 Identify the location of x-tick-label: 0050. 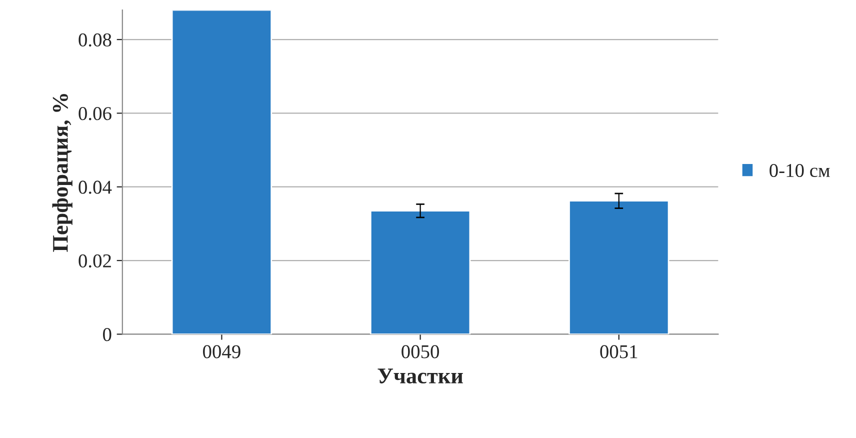
(420, 351).